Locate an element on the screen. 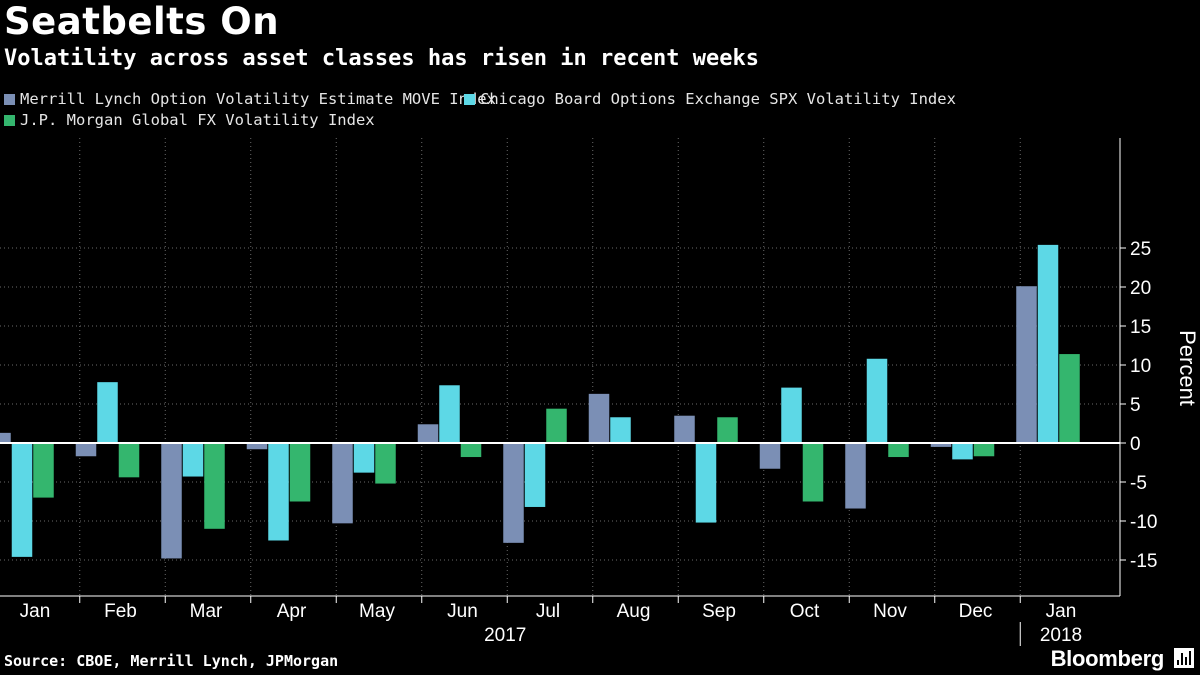 This screenshot has width=1200, height=675. bar-series-1-aug is located at coordinates (599, 418).